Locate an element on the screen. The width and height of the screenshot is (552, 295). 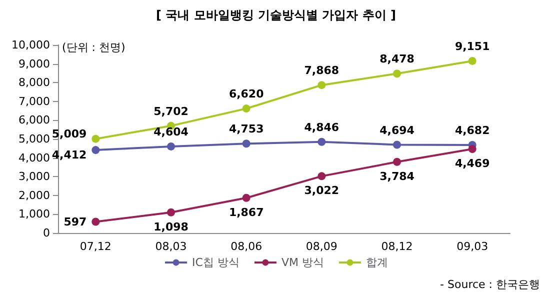
y-tick-label: 8,000 is located at coordinates (34, 83).